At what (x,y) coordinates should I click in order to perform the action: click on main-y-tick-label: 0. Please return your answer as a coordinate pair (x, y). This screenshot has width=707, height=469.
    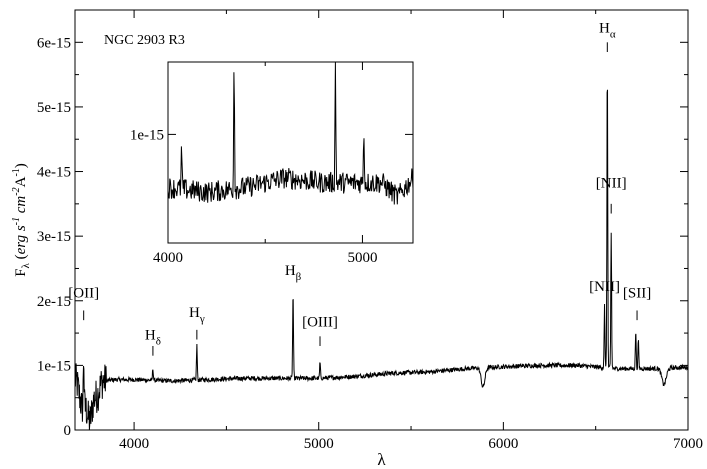
    Looking at the image, I should click on (68, 431).